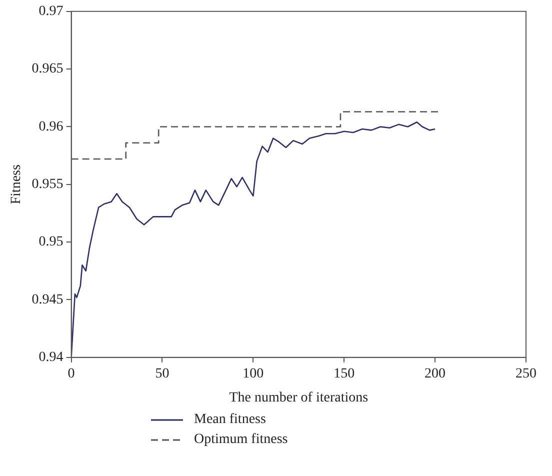  What do you see at coordinates (526, 374) in the screenshot?
I see `x-tick-label: 250` at bounding box center [526, 374].